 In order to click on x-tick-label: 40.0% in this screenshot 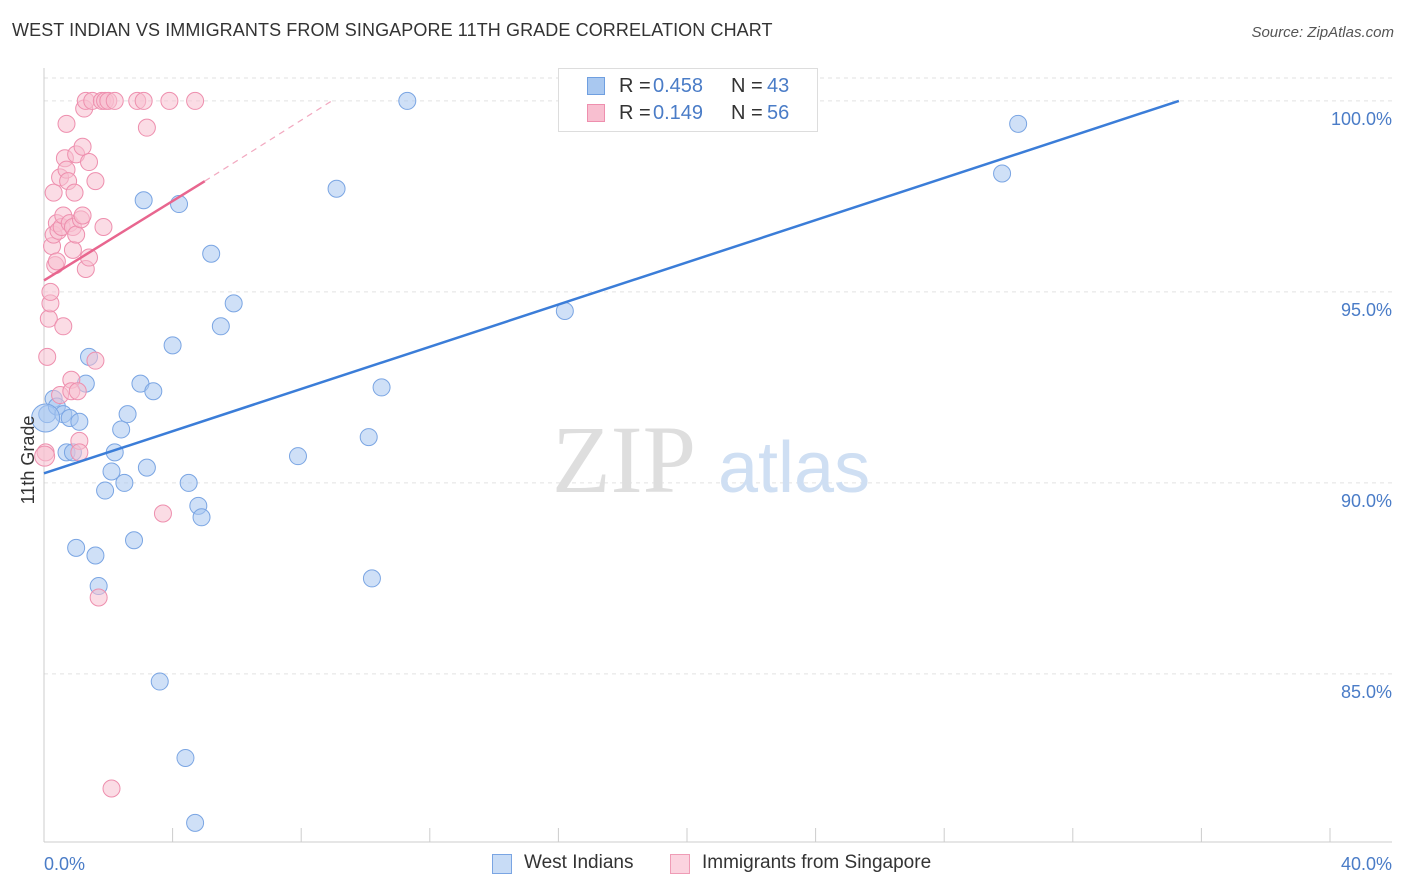, I will do `click(1366, 864)`.